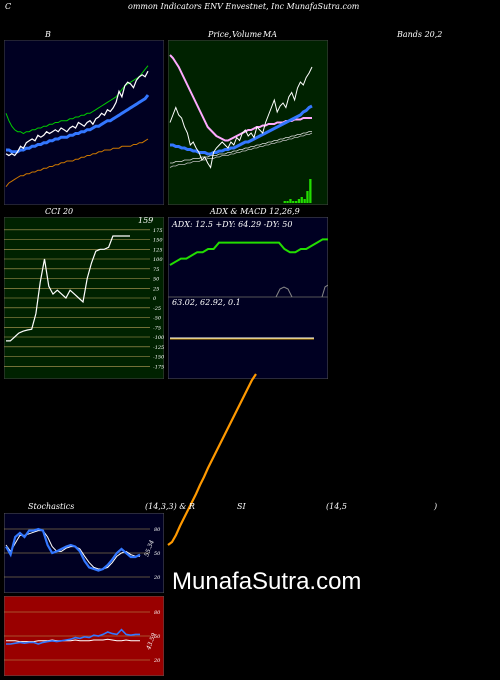 This screenshot has width=500, height=680. What do you see at coordinates (220, 34) in the screenshot?
I see `price-label: Price,` at bounding box center [220, 34].